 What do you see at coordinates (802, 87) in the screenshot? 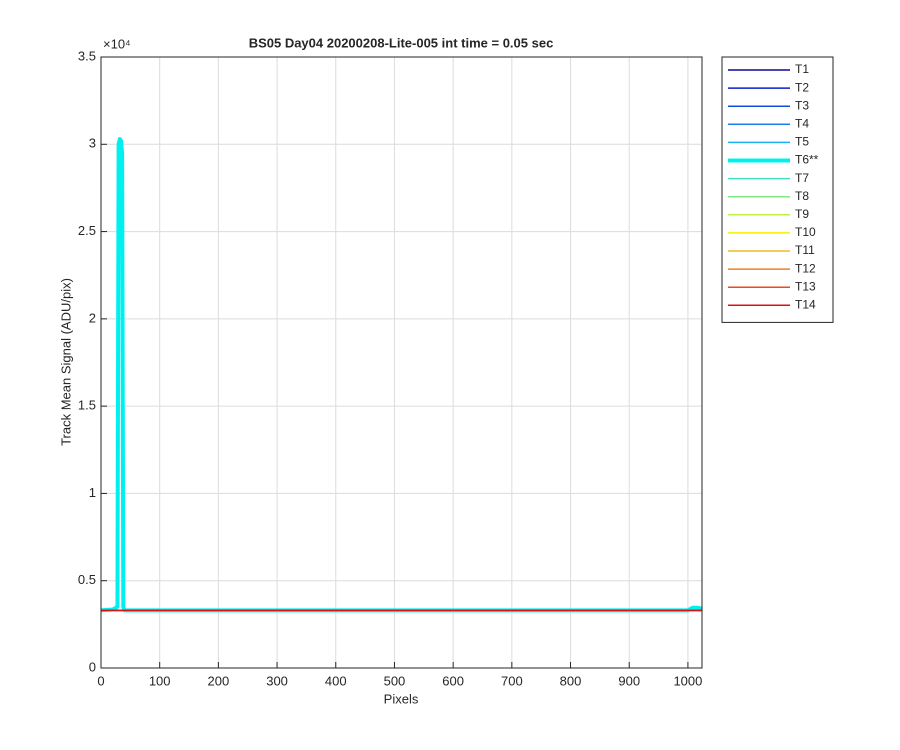
I see `legend-label: T2` at bounding box center [802, 87].